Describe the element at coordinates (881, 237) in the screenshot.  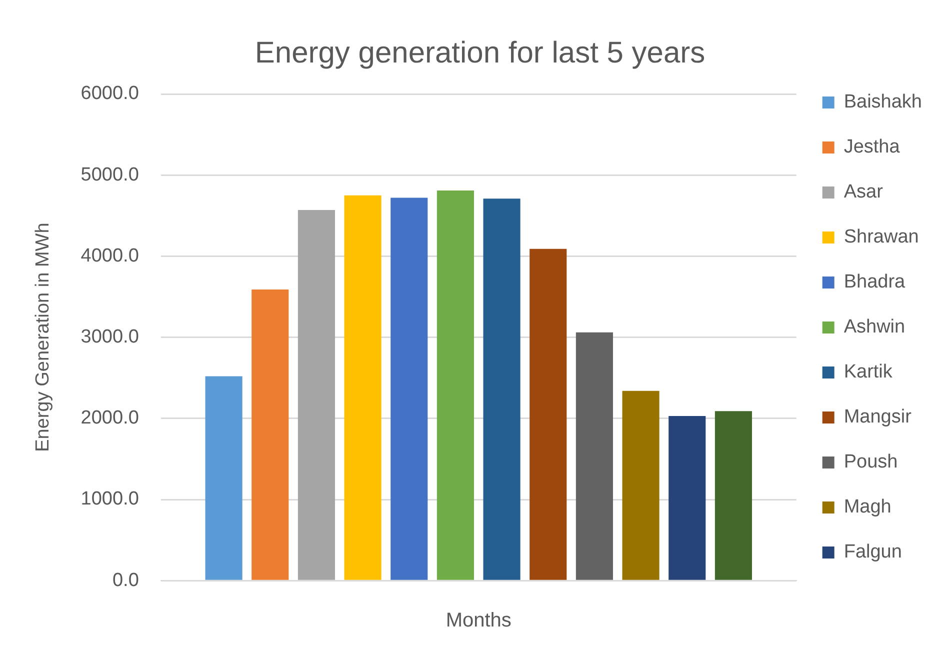
I see `legend-label: Shrawan` at that location.